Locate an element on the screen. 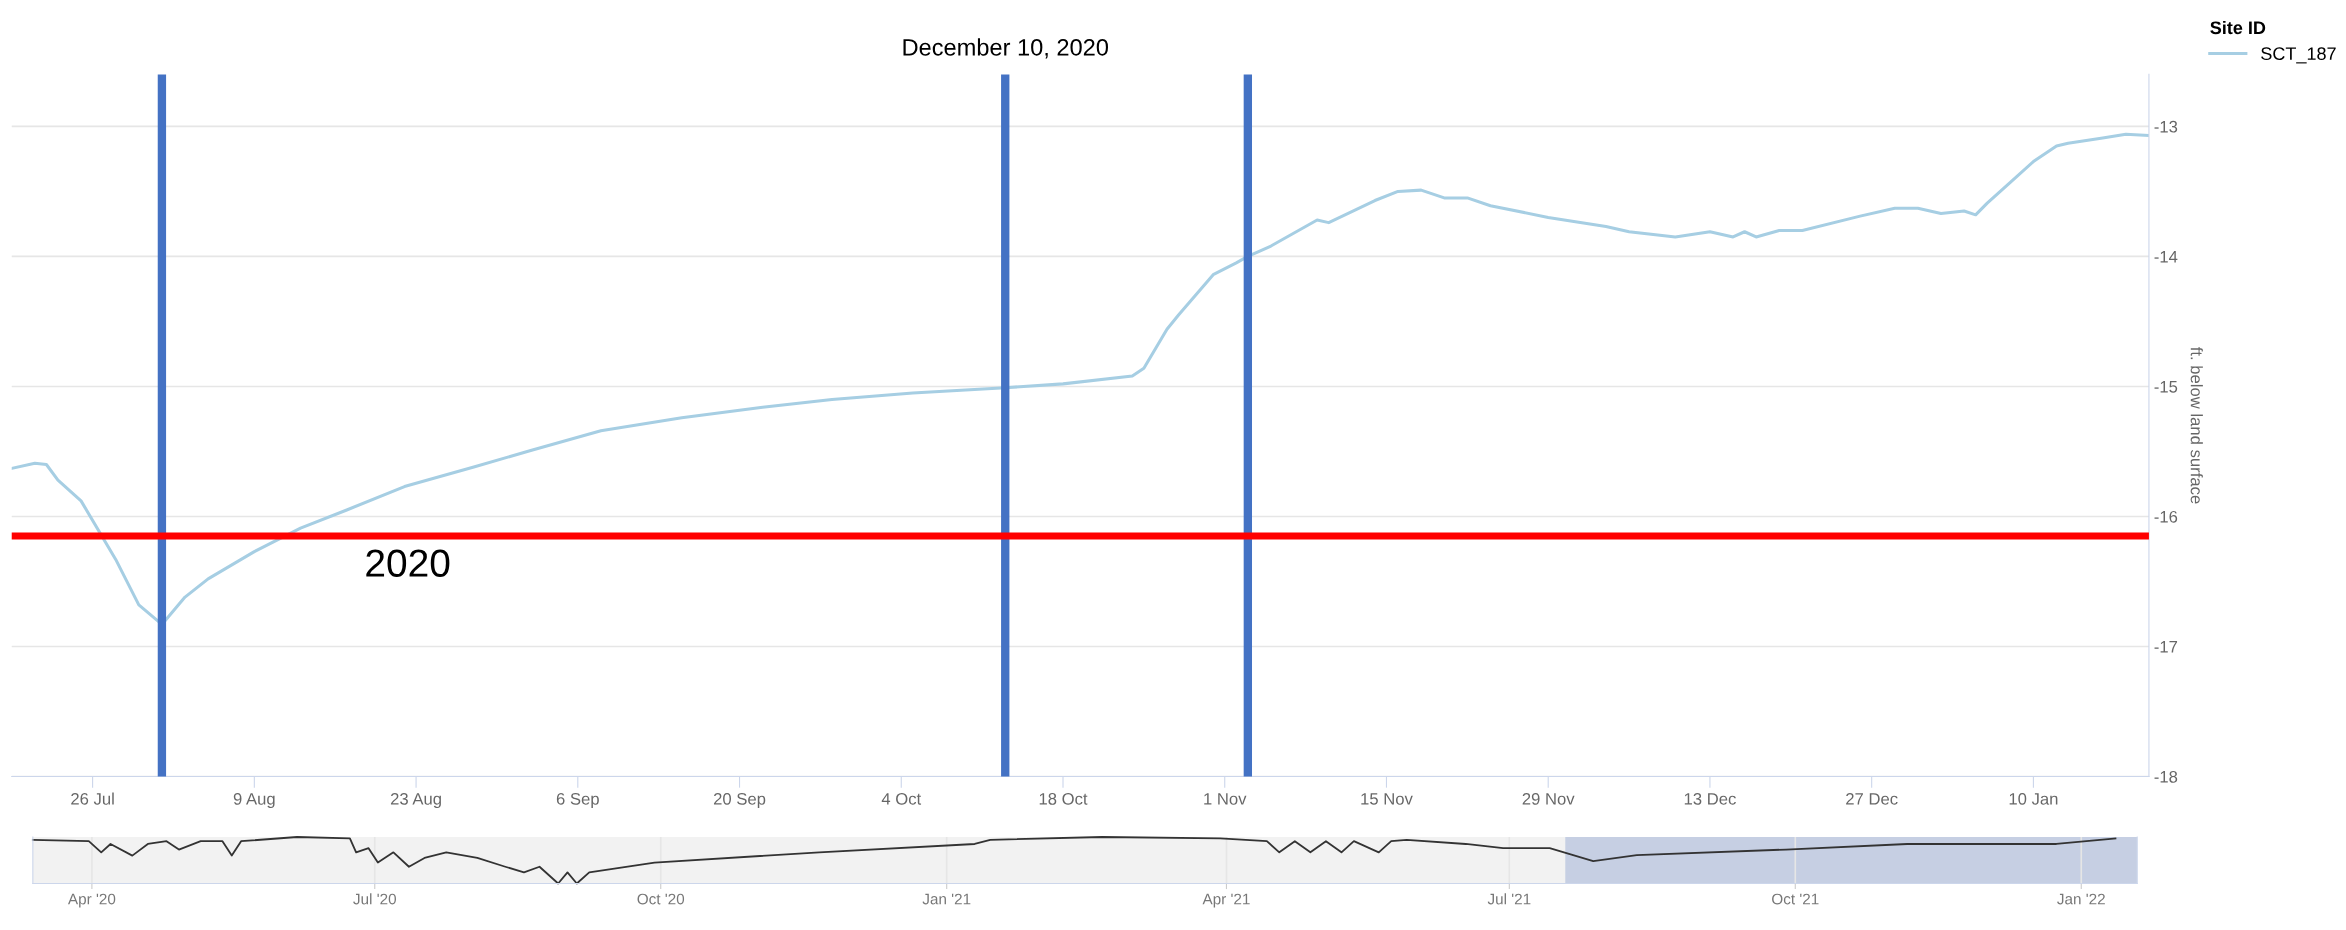  y-tick-label: -16 is located at coordinates (2166, 516).